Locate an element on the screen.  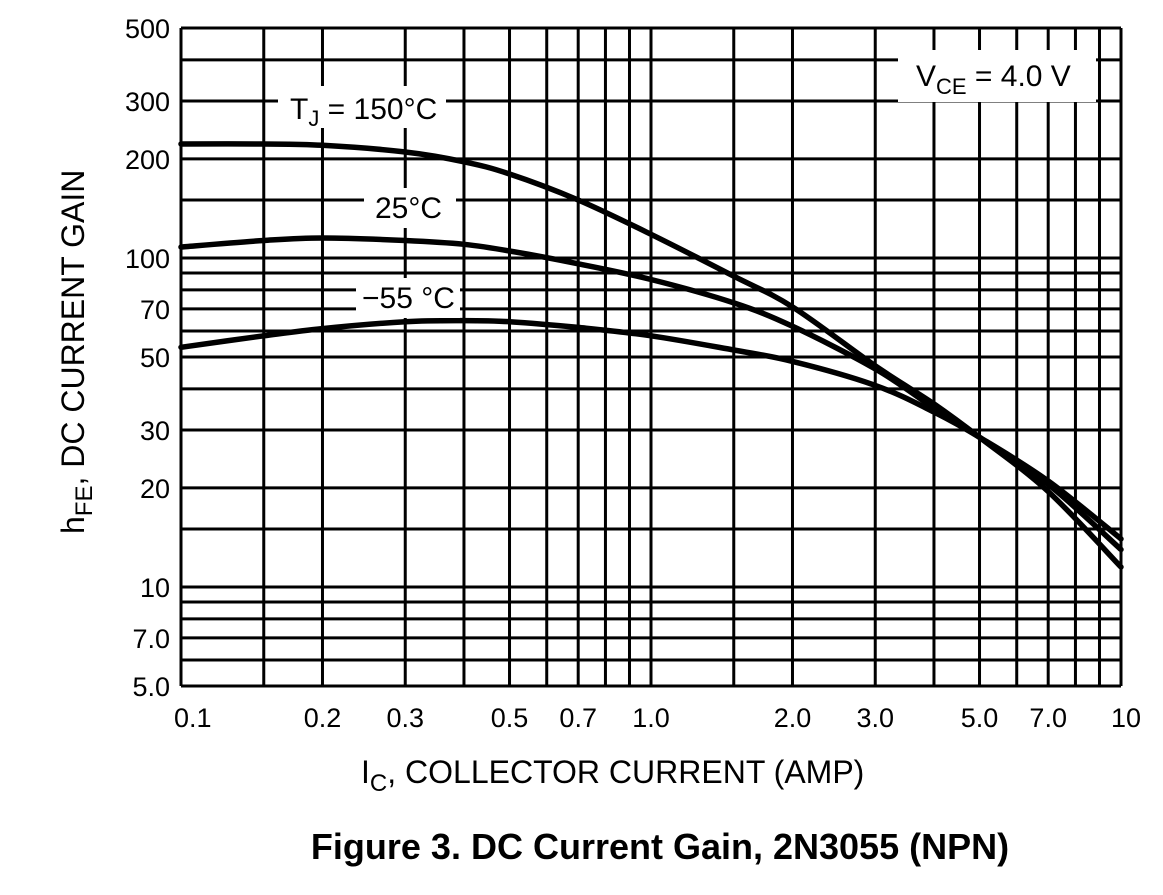
annotation-tj-150: TJ = 150°C is located at coordinates (362, 108).